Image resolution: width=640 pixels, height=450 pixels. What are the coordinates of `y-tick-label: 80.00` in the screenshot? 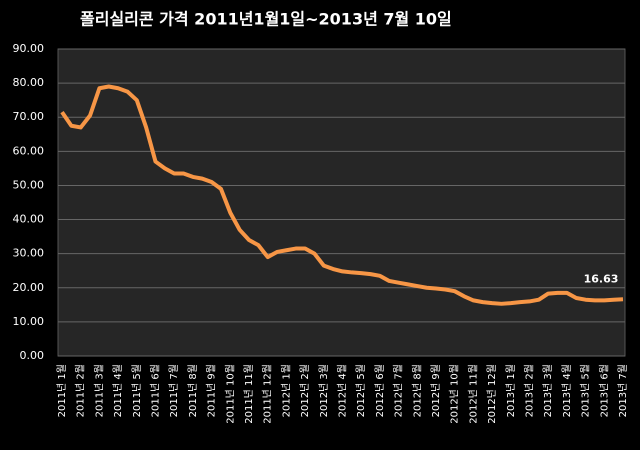 It's located at (29, 82).